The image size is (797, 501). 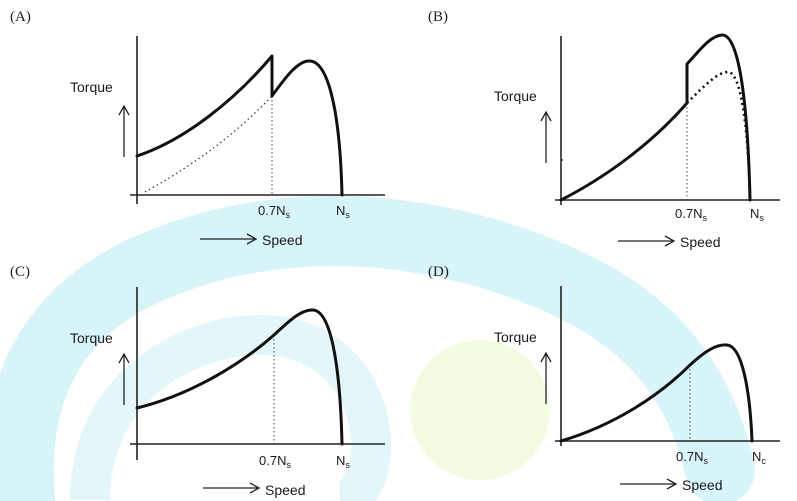 What do you see at coordinates (438, 272) in the screenshot?
I see `panel-label: (D)` at bounding box center [438, 272].